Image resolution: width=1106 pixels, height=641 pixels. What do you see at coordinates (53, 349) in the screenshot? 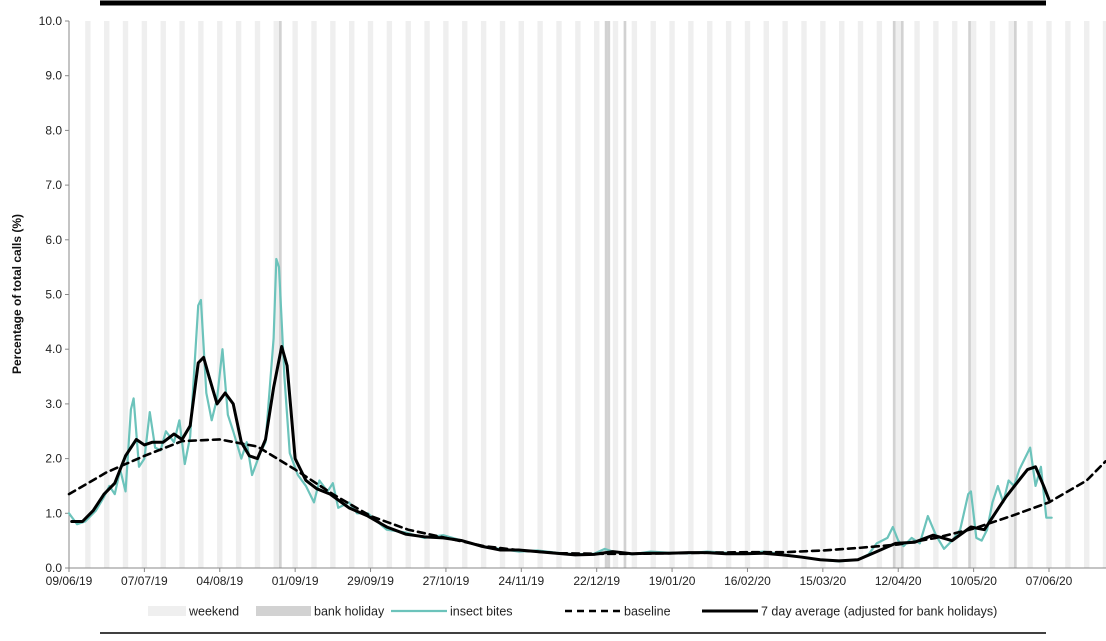
I see `y-tick-label: 4.0` at bounding box center [53, 349].